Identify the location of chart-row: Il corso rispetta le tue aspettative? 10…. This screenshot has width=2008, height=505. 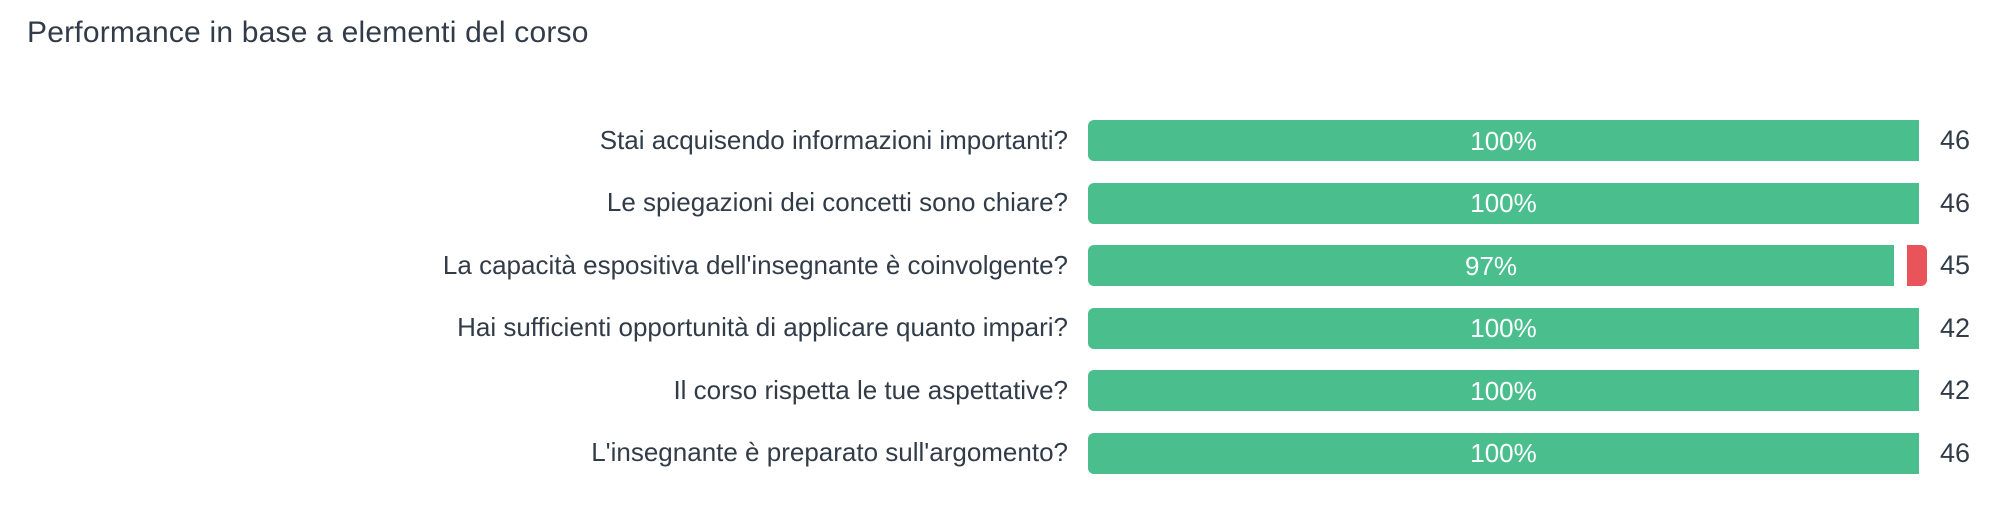
(1017, 390).